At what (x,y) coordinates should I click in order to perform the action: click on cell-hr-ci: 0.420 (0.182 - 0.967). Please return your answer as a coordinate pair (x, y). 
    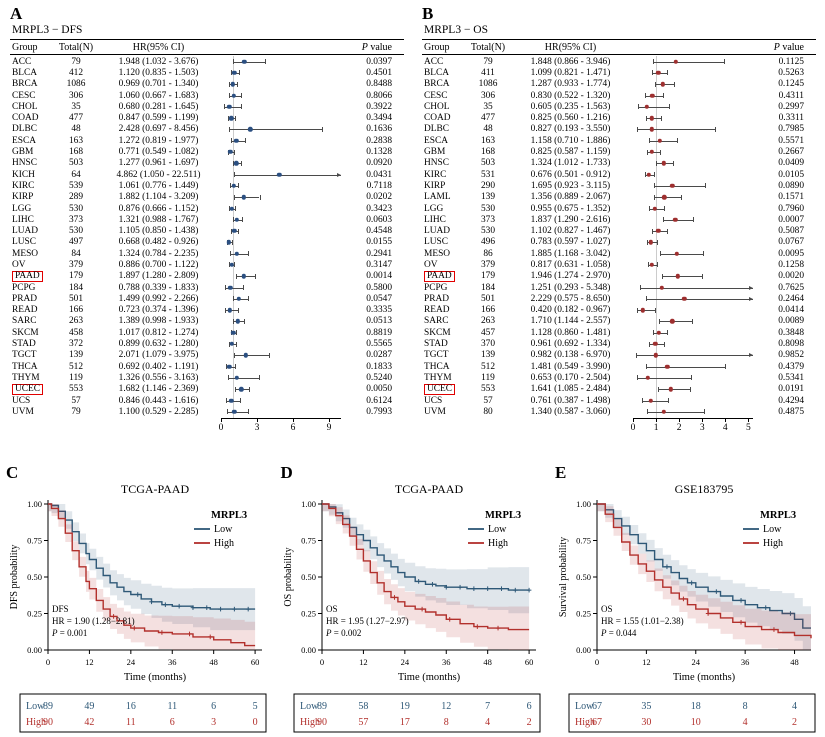
    Looking at the image, I should click on (570, 310).